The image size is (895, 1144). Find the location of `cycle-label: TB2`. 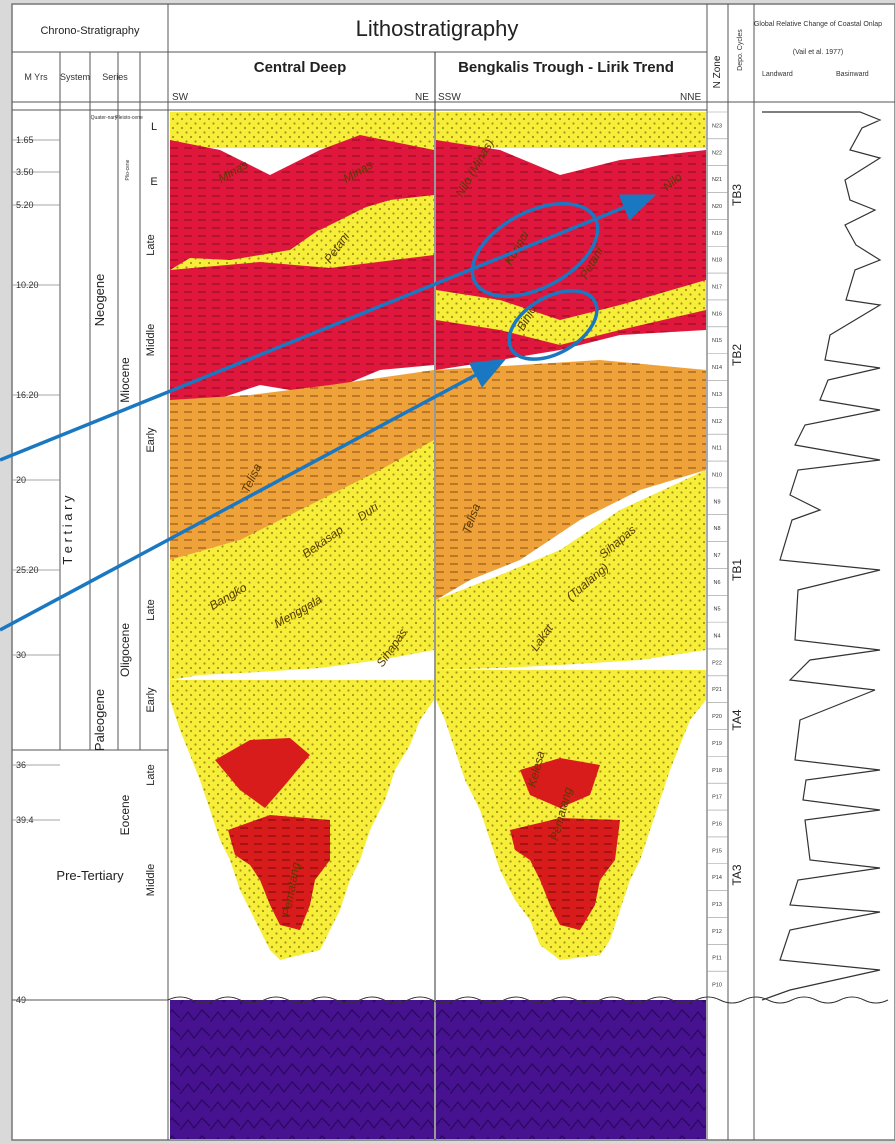

cycle-label: TB2 is located at coordinates (737, 355).